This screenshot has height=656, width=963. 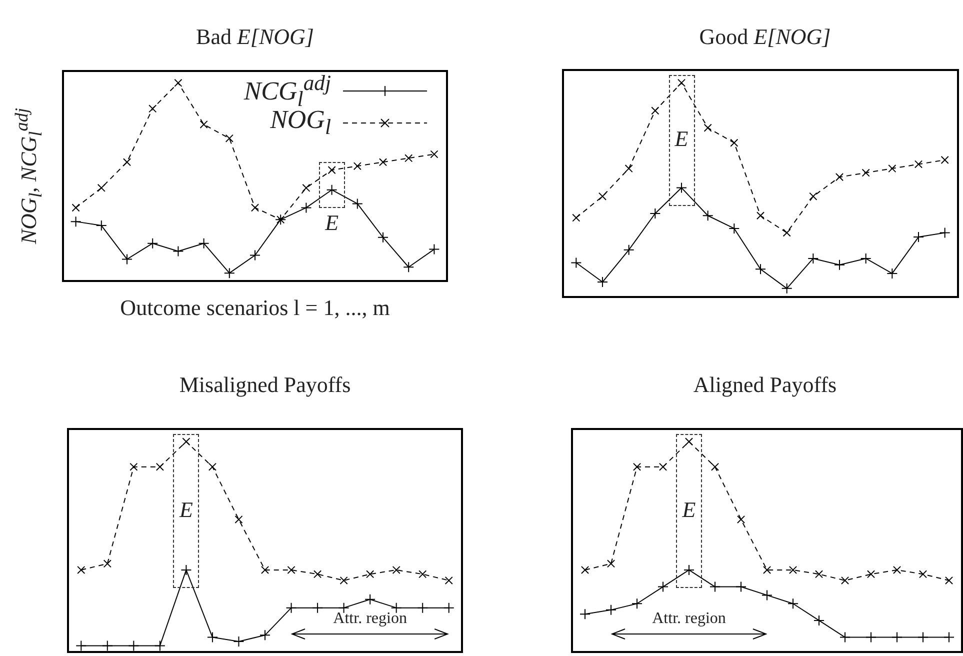 I want to click on chart-title: Misaligned Payoffs, so click(x=265, y=385).